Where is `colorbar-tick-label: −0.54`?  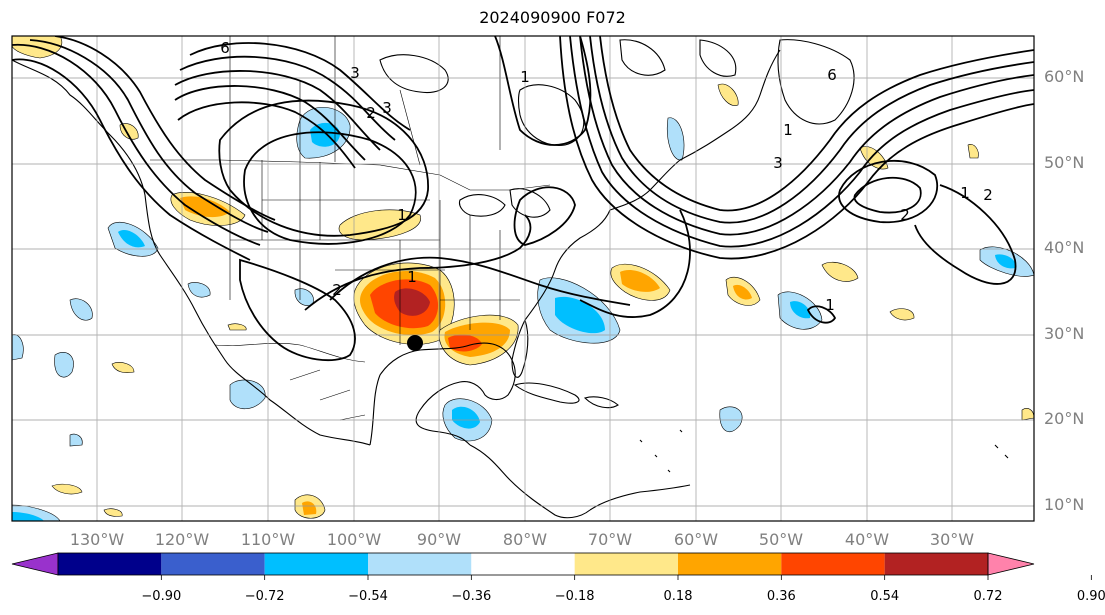 colorbar-tick-label: −0.54 is located at coordinates (368, 596).